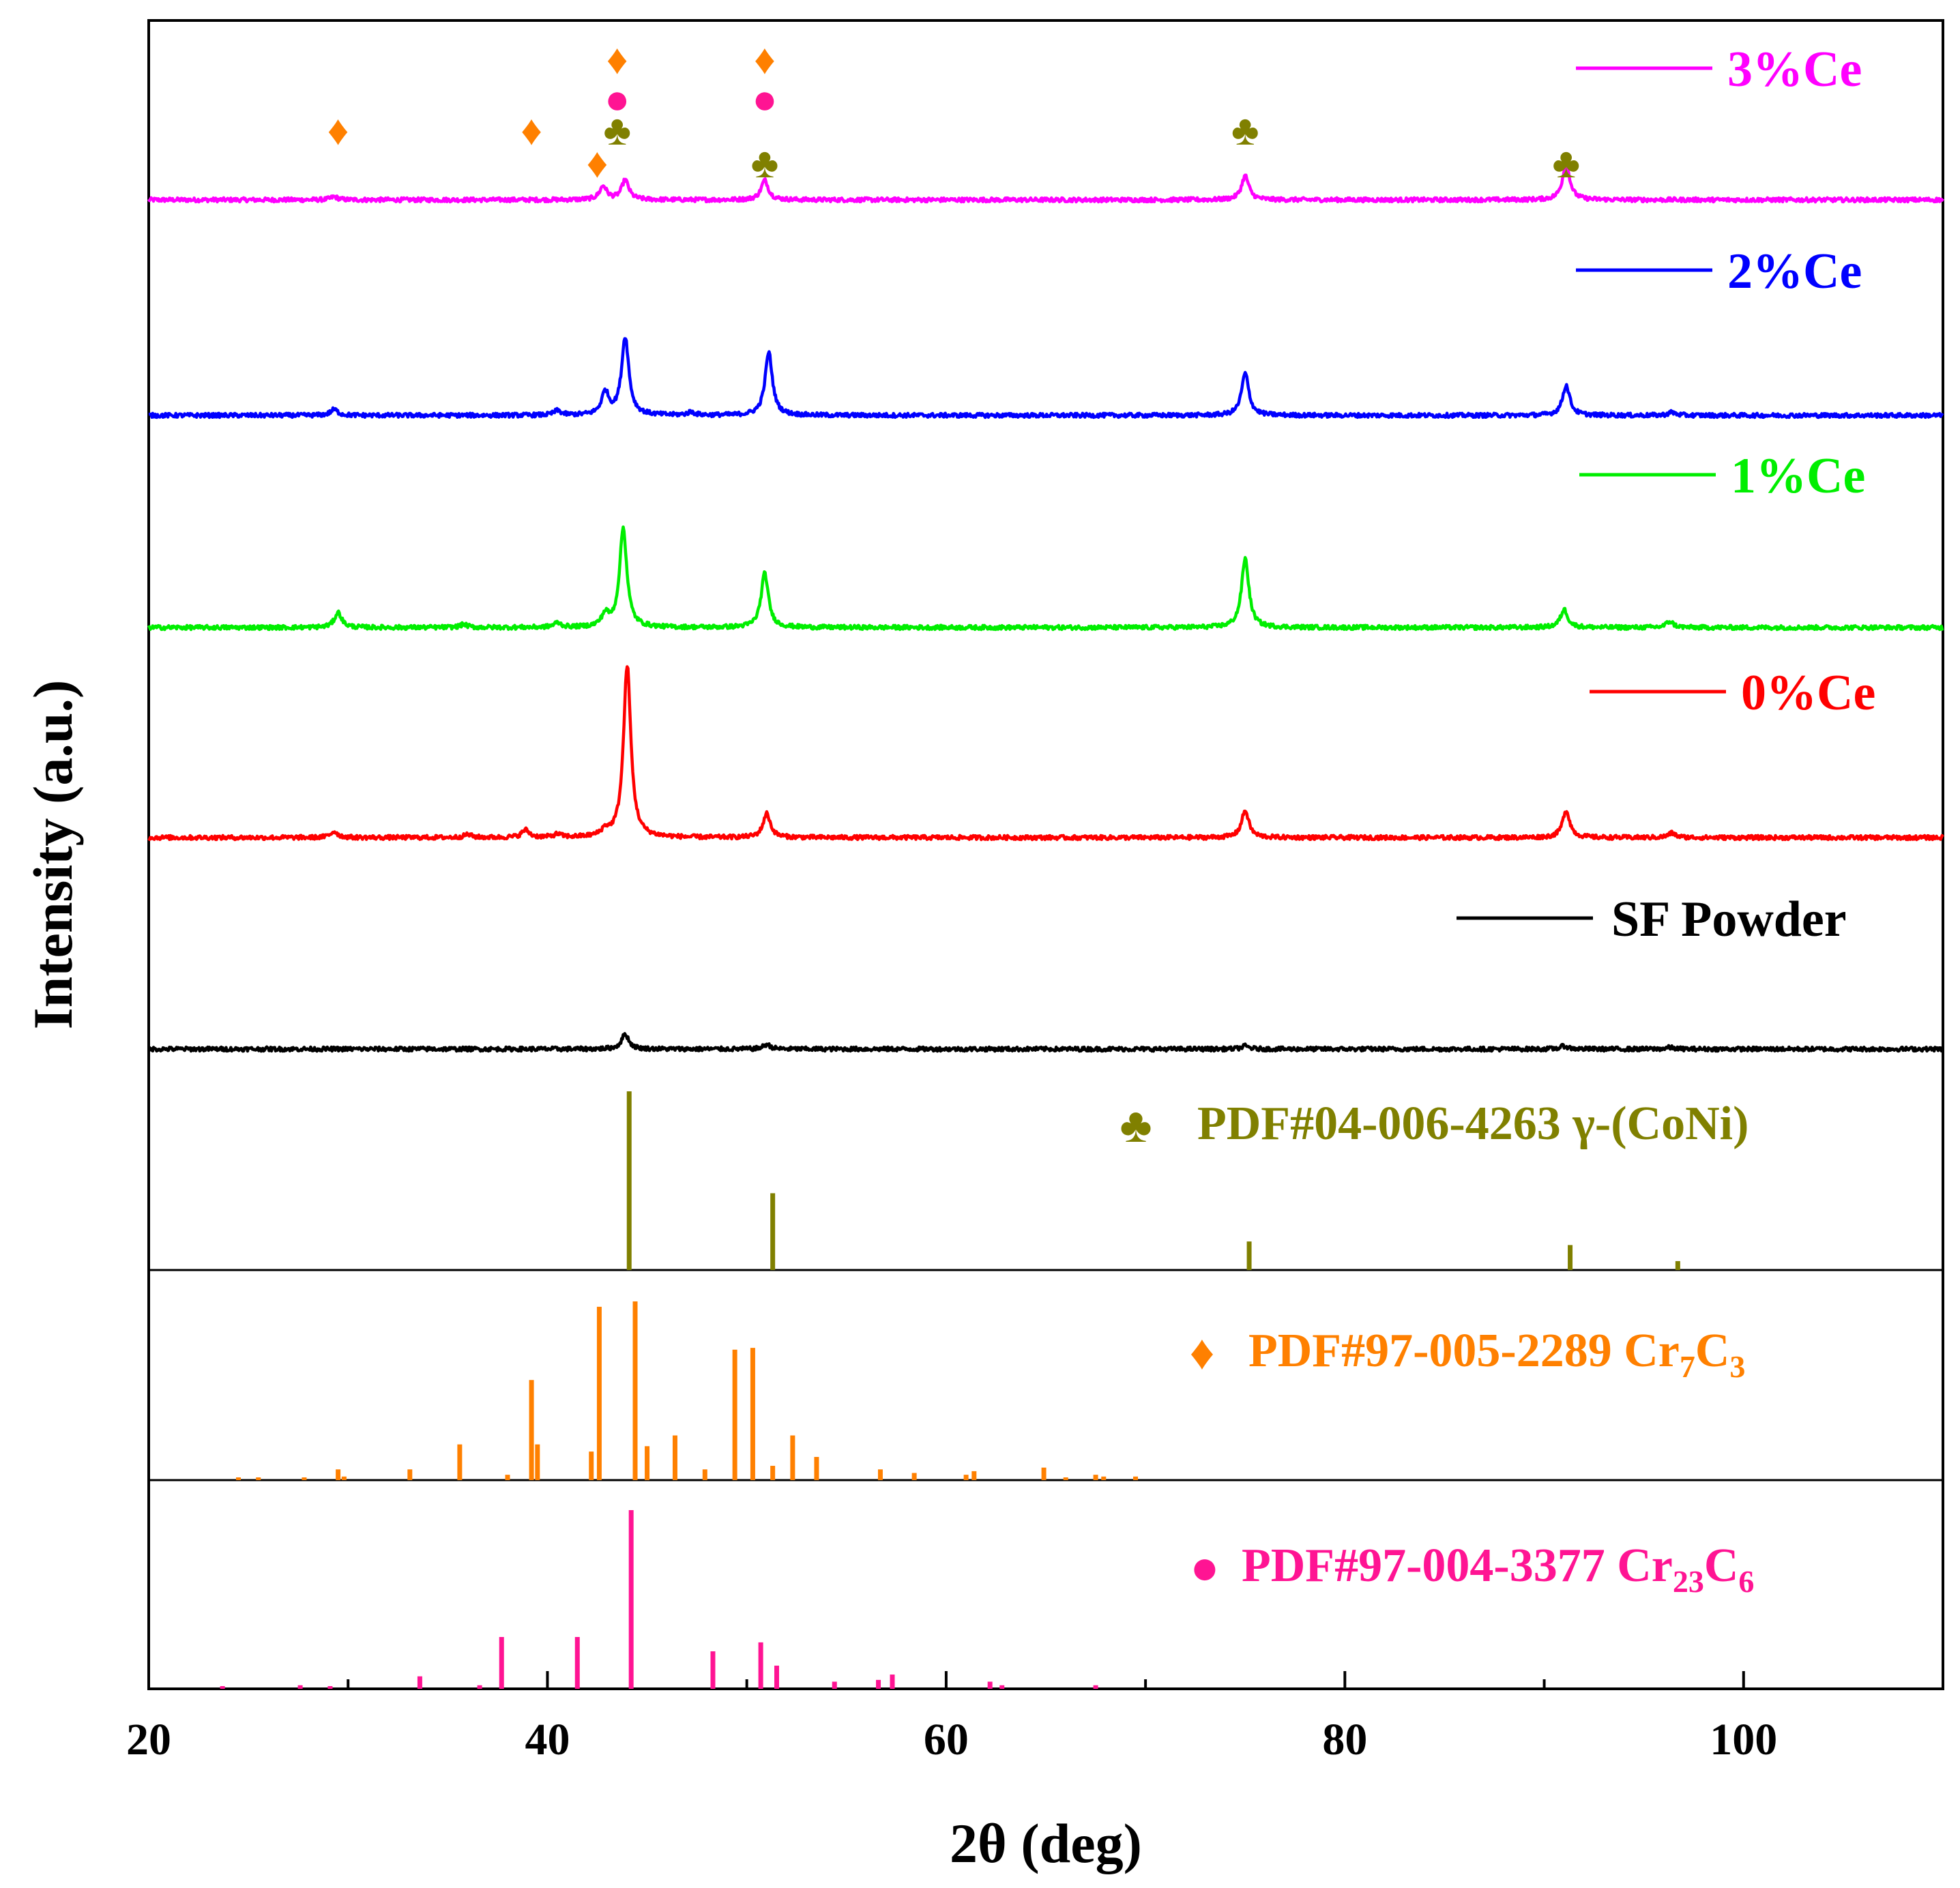 The height and width of the screenshot is (1888, 1960). What do you see at coordinates (1808, 693) in the screenshot?
I see `legend-label-0-ce: 0%Ce` at bounding box center [1808, 693].